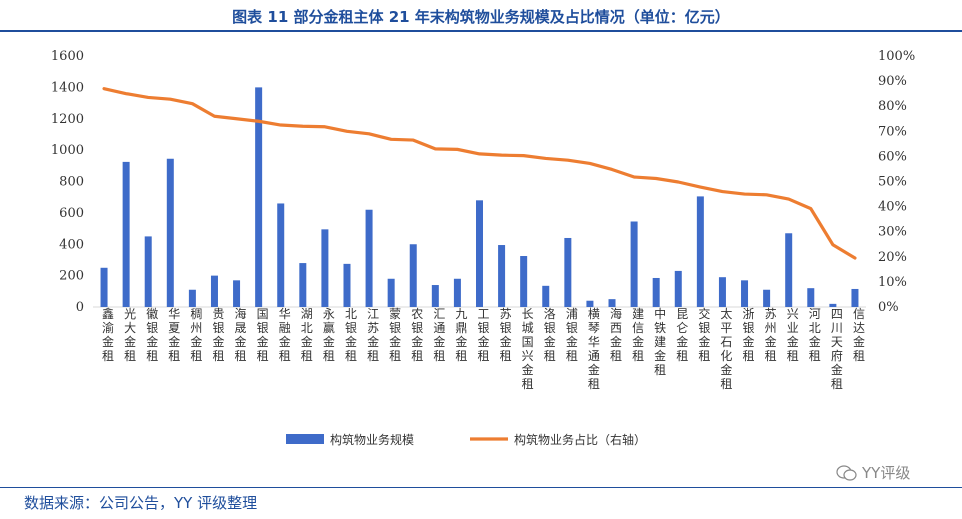  Describe the element at coordinates (67, 119) in the screenshot. I see `left-tick-label: 1200` at that location.